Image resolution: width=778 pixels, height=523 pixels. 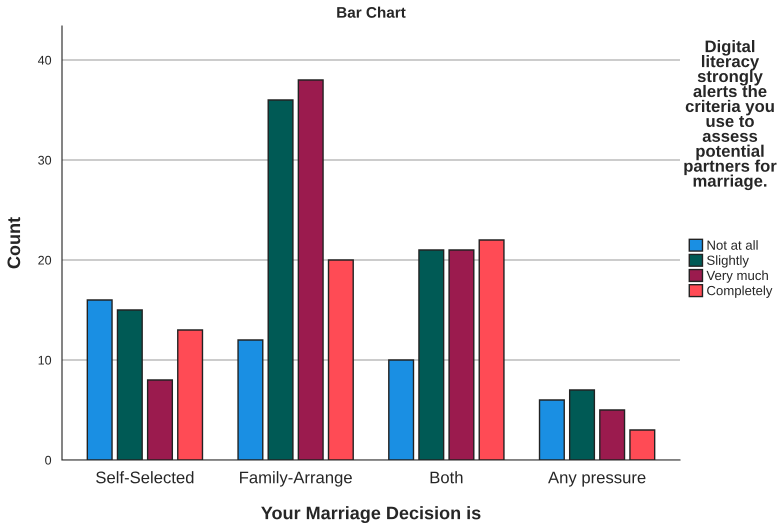 I want to click on legend-label: Very much, so click(x=737, y=276).